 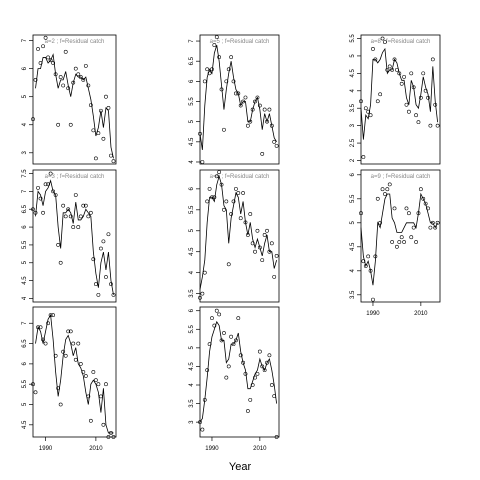 I want to click on y-tick-label: 7.5, so click(x=25, y=173).